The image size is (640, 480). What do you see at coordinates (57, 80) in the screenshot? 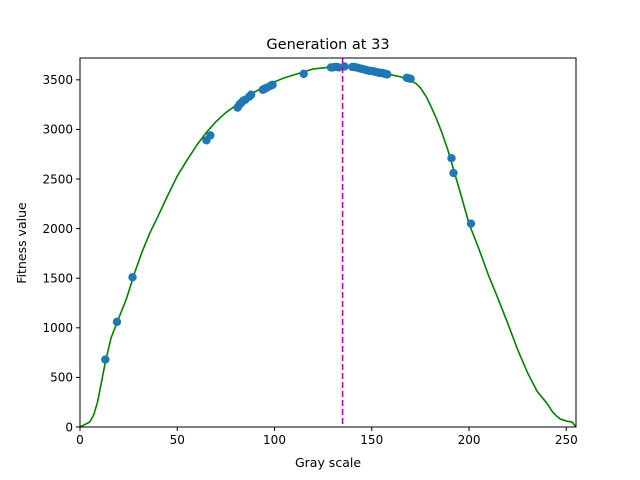
I see `y-tick-label: 3500` at bounding box center [57, 80].